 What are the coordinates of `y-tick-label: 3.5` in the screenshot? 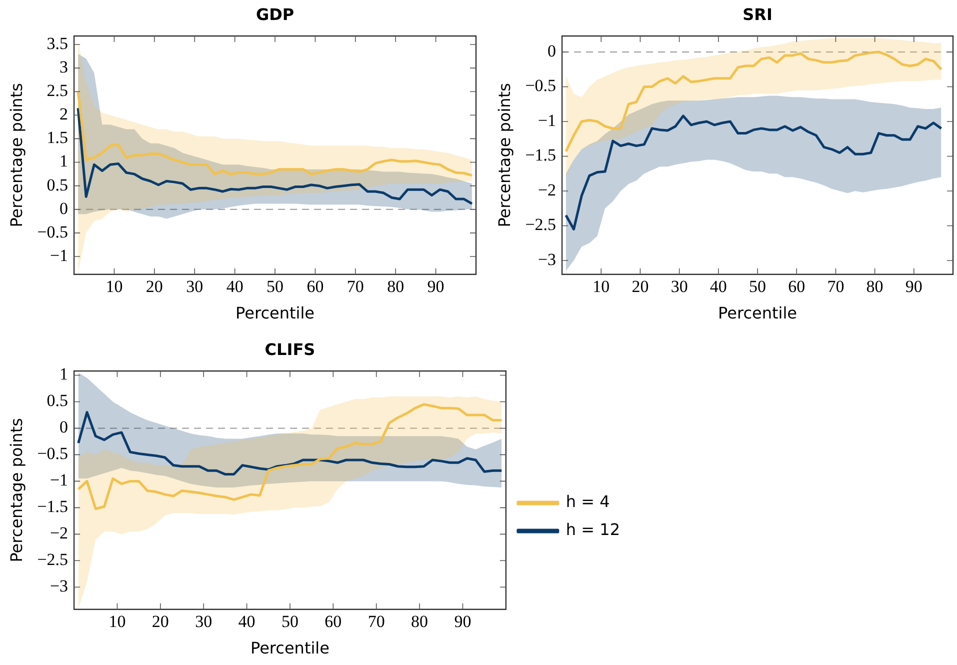 It's located at (57, 43).